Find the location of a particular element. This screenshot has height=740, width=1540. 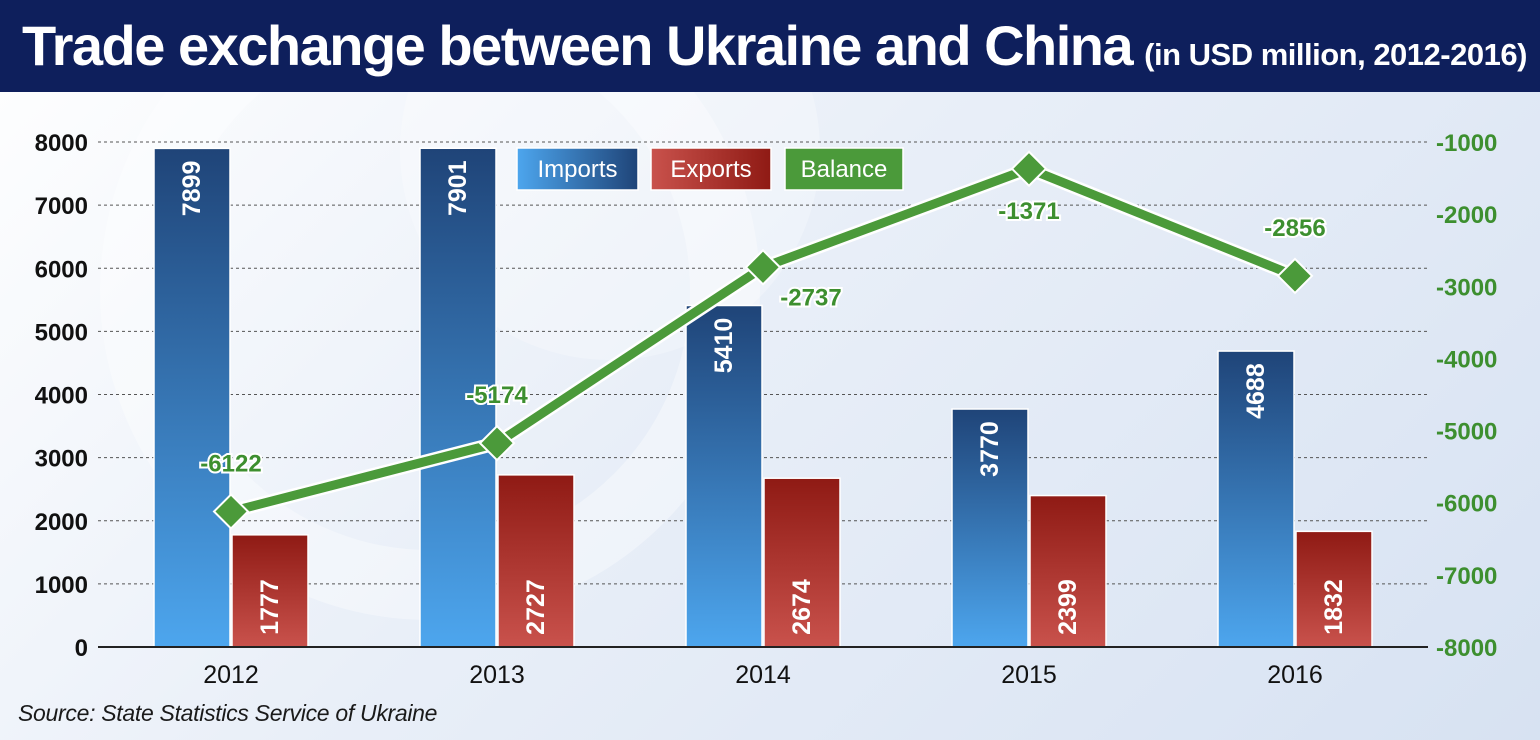

y-right-tick-label: -8000 is located at coordinates (1466, 648).